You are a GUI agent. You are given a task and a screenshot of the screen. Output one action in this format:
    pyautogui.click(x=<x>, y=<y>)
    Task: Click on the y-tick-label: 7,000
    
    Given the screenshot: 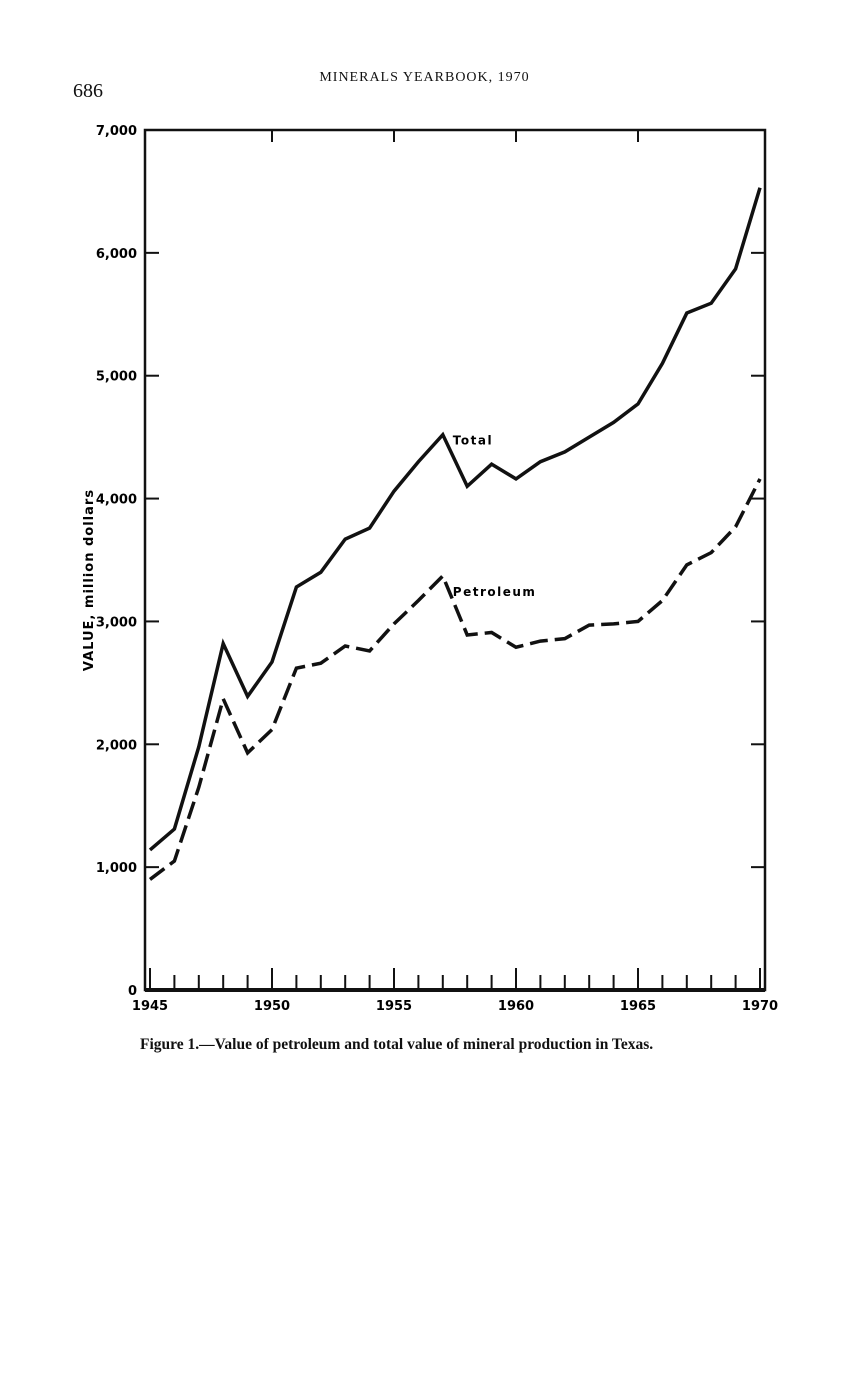 What is the action you would take?
    pyautogui.click(x=116, y=131)
    